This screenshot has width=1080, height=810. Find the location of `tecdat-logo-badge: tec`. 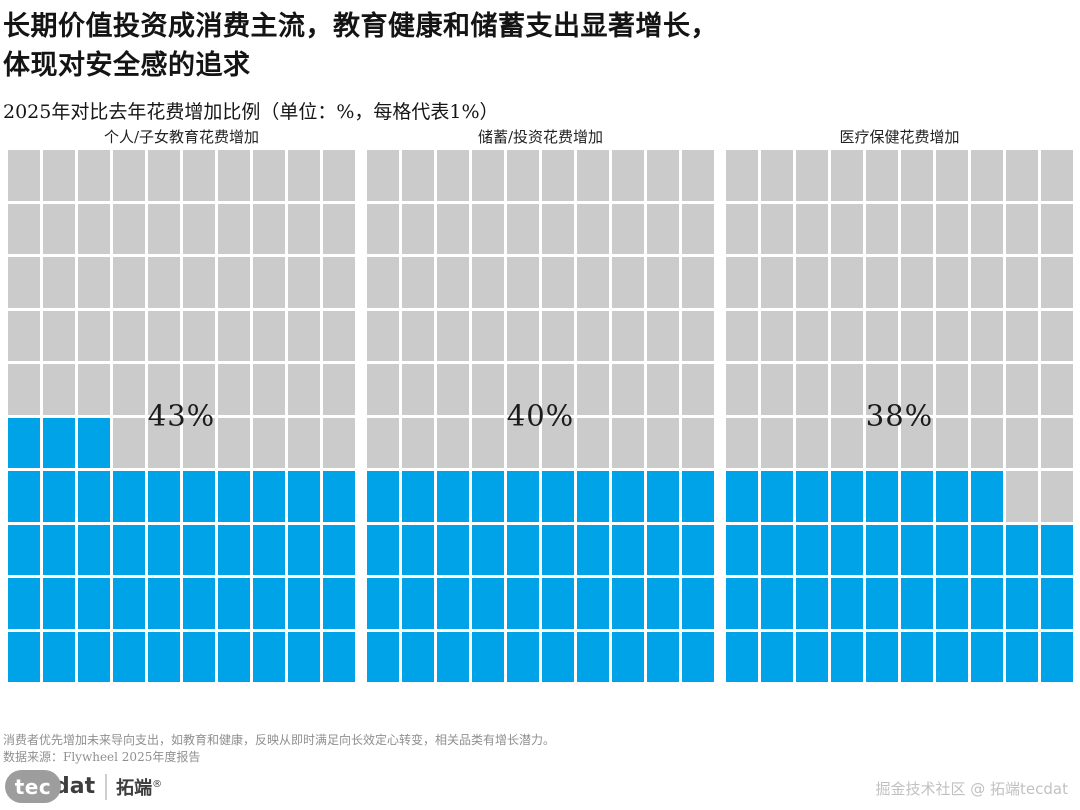

tecdat-logo-badge: tec is located at coordinates (33, 786).